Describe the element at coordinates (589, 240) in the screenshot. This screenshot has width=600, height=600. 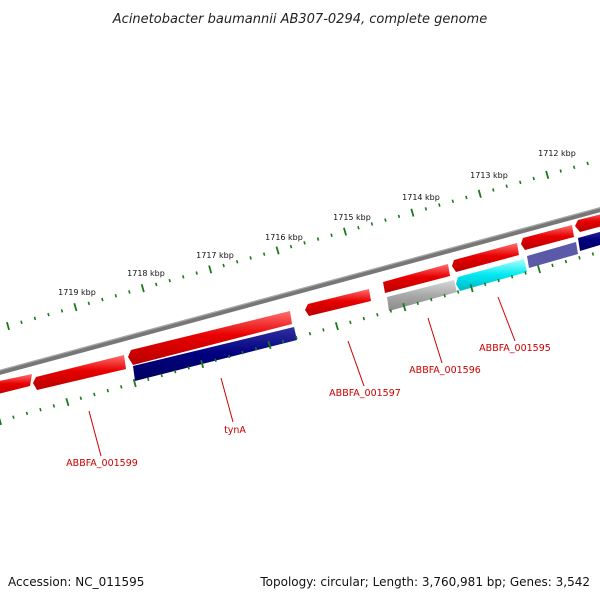
I see `reverse-gene-navy-right` at that location.